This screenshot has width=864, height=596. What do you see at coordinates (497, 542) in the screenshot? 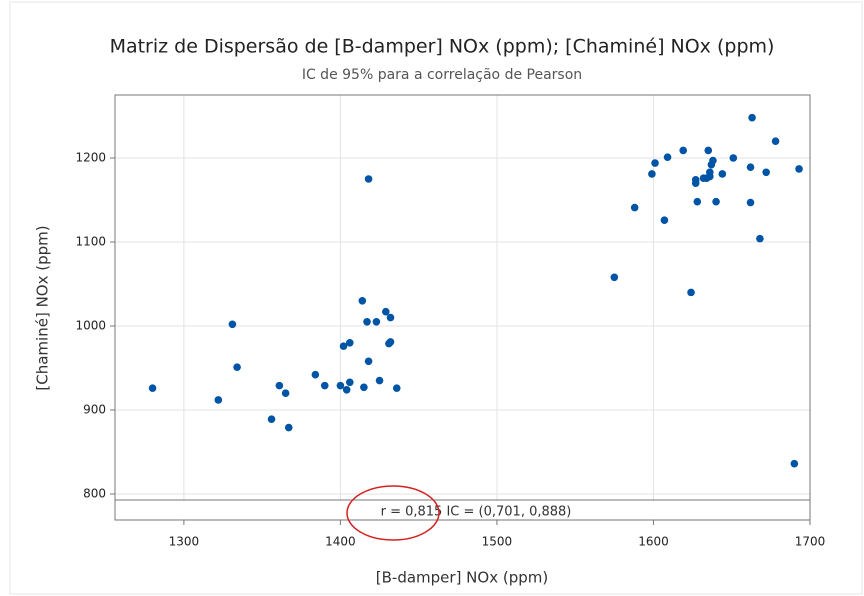
I see `x-tick-label: 1500` at bounding box center [497, 542].